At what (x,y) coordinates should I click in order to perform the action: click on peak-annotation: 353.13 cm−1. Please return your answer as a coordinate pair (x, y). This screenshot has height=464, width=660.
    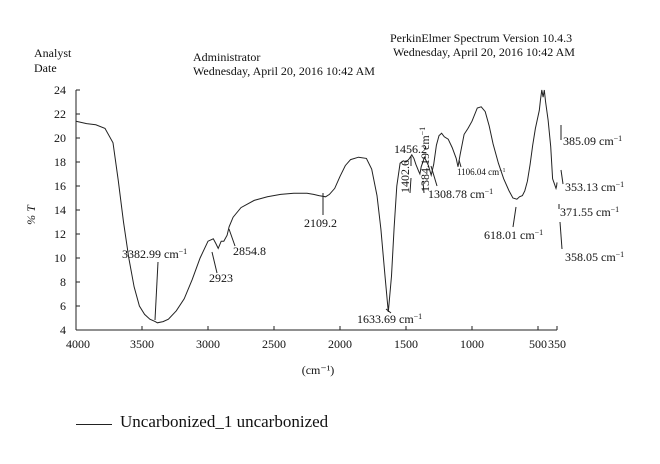
    Looking at the image, I should click on (594, 187).